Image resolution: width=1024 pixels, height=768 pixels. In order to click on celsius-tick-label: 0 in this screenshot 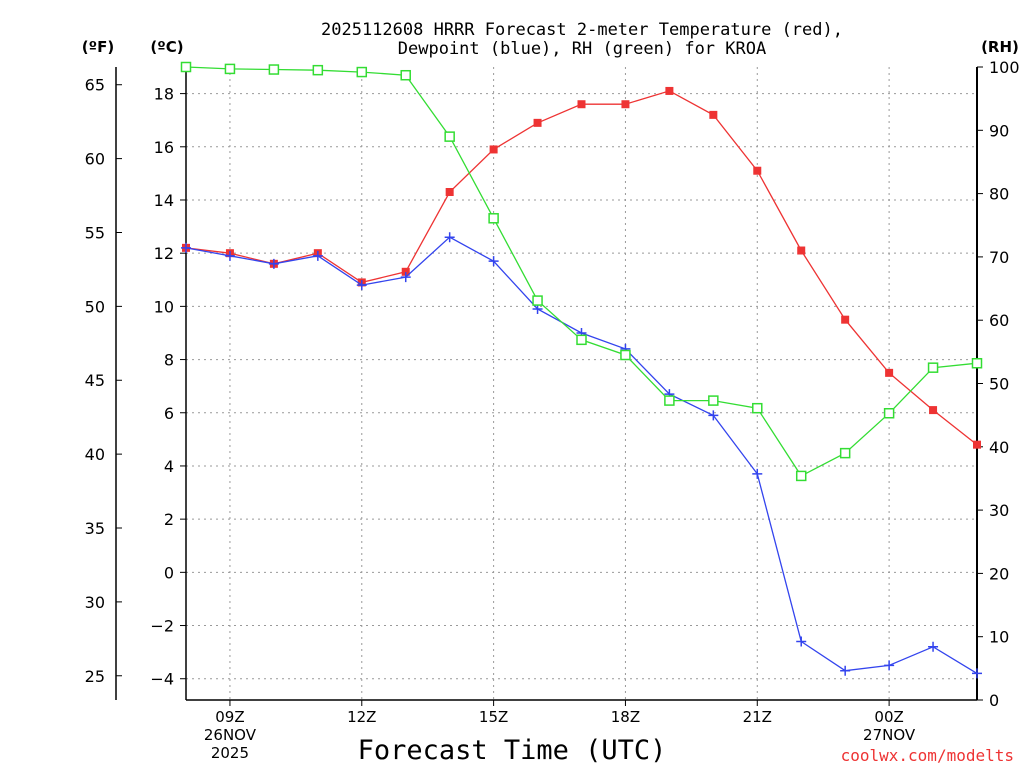, I will do `click(169, 572)`.